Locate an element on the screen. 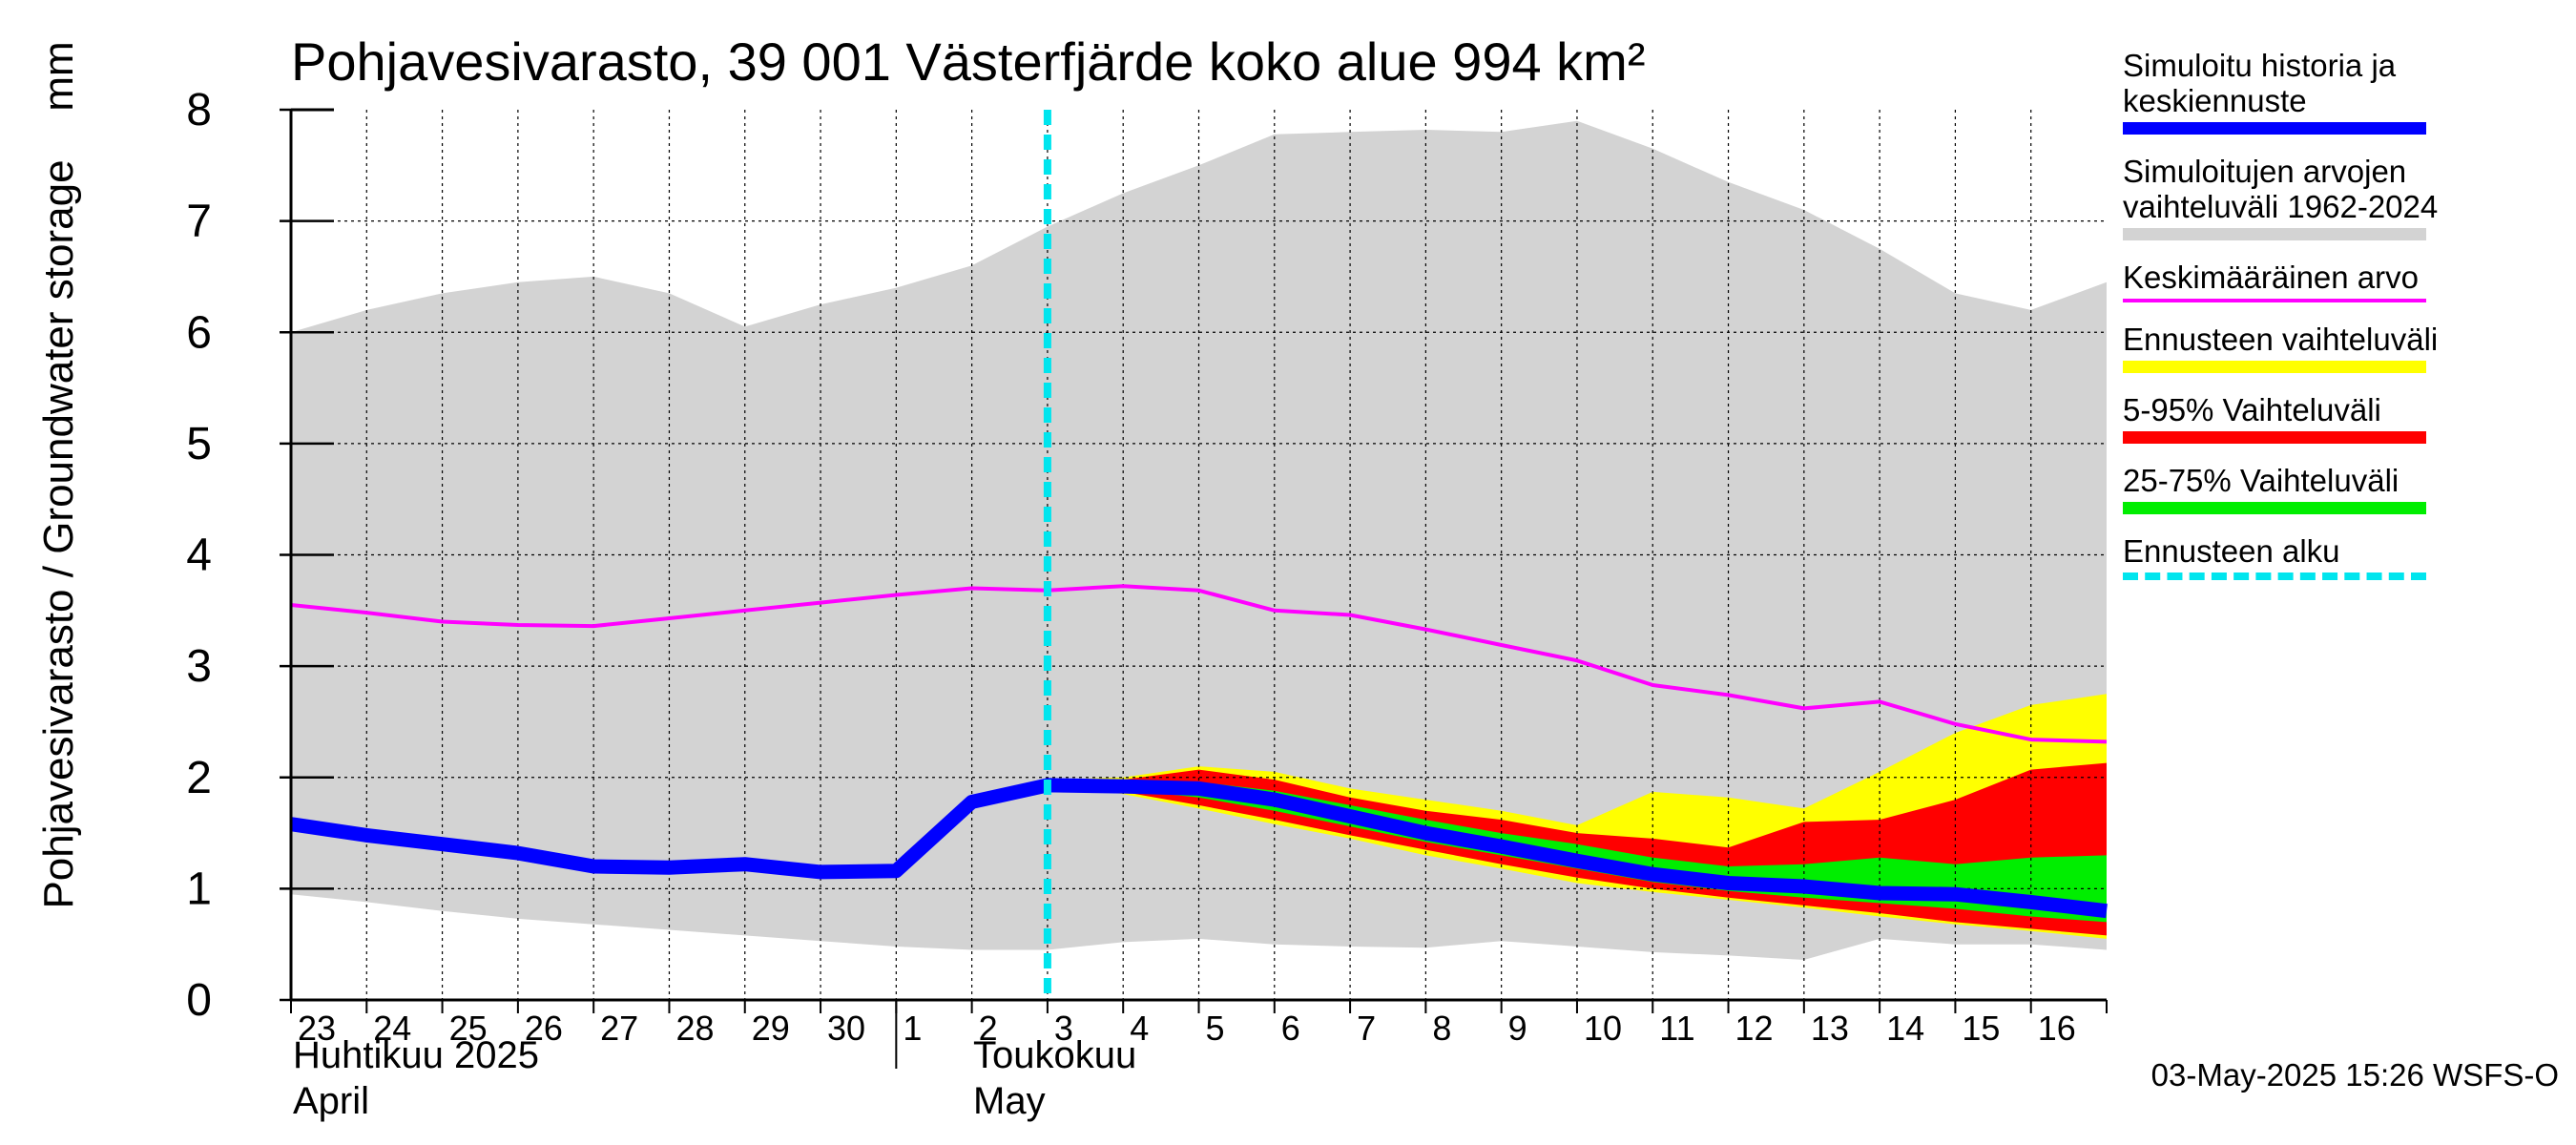  x-tick-label: 1 is located at coordinates (912, 1029).